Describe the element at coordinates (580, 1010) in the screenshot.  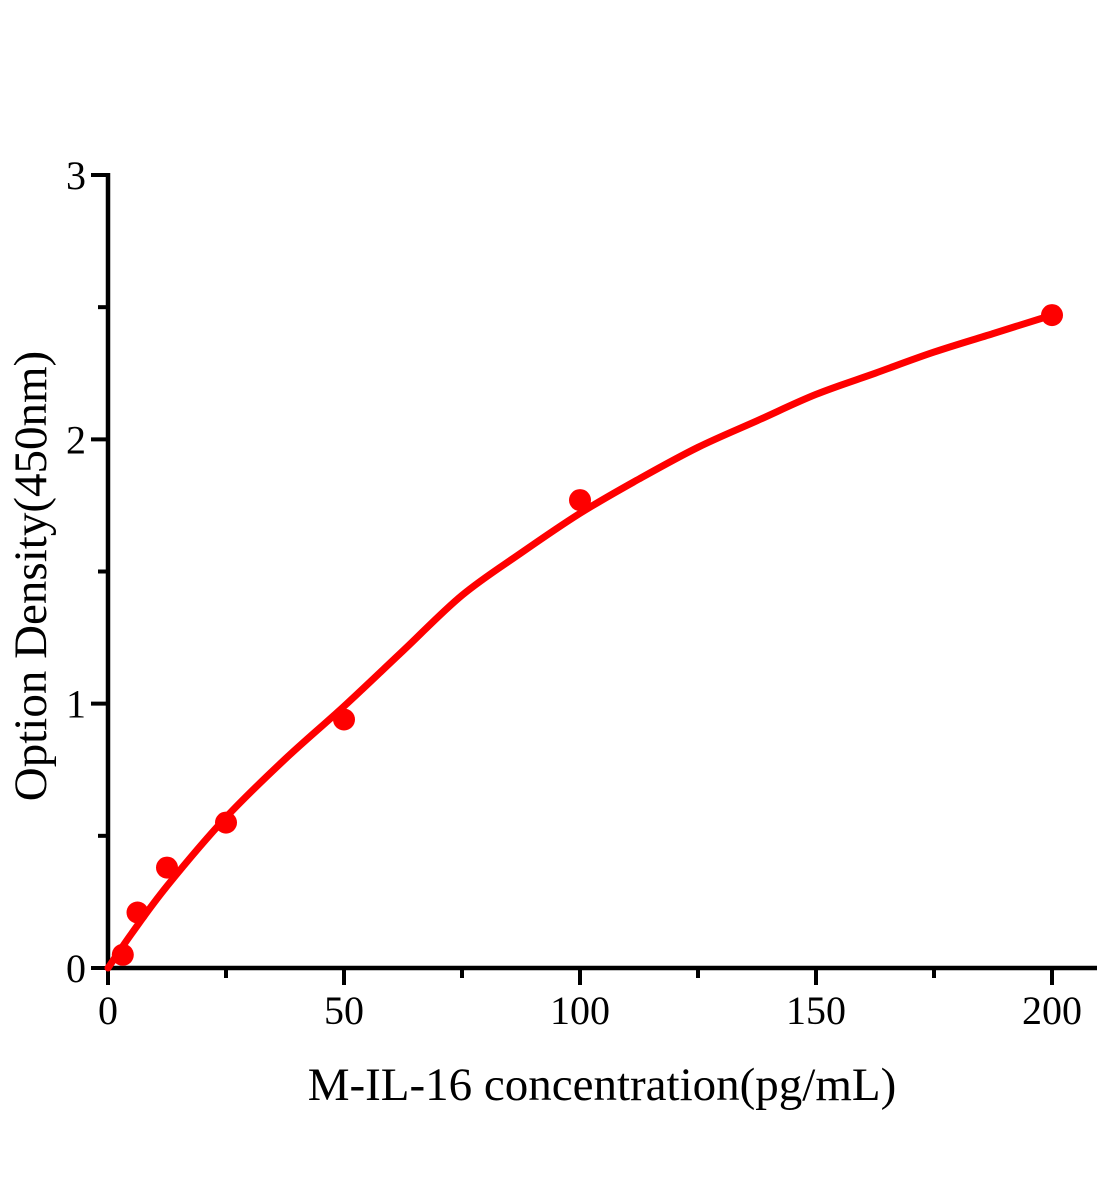
I see `x-tick-label: 100` at that location.